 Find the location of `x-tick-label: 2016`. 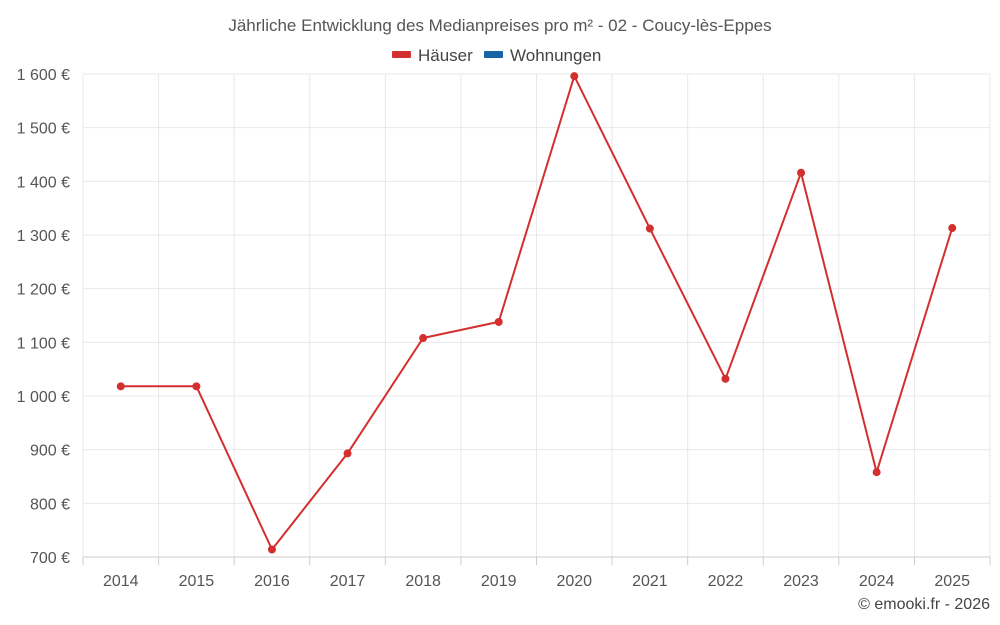

x-tick-label: 2016 is located at coordinates (272, 581).